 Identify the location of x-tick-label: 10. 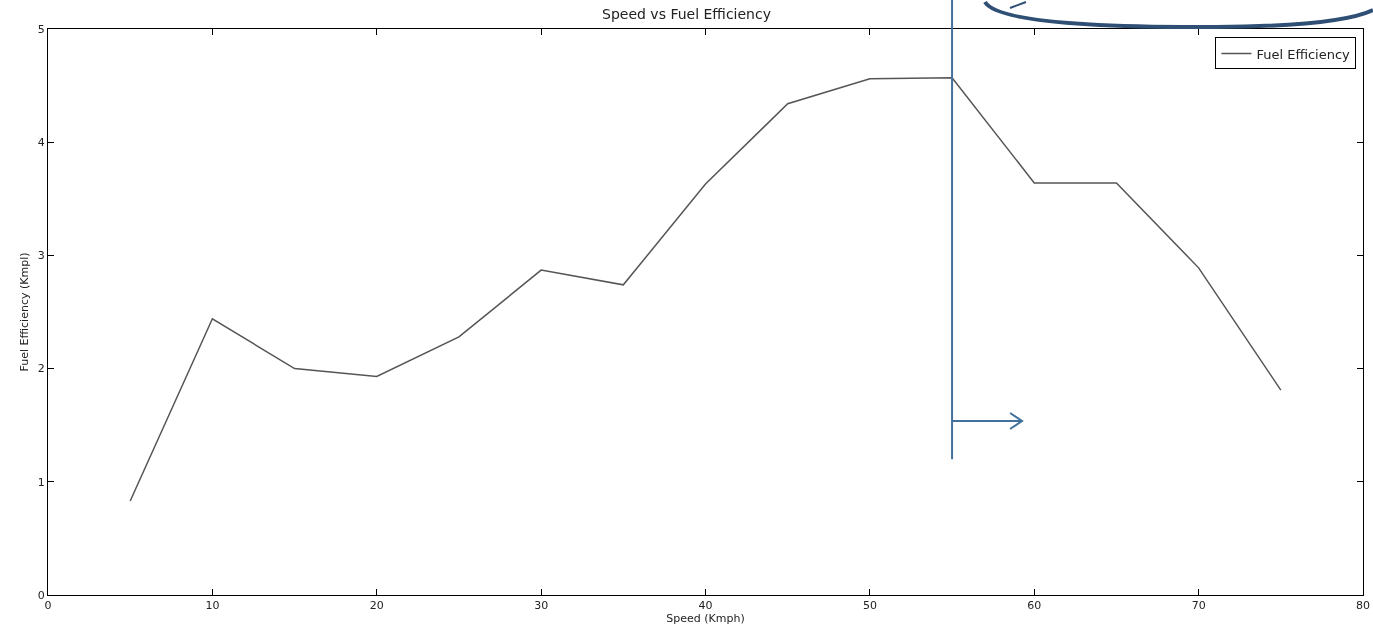
(212, 606).